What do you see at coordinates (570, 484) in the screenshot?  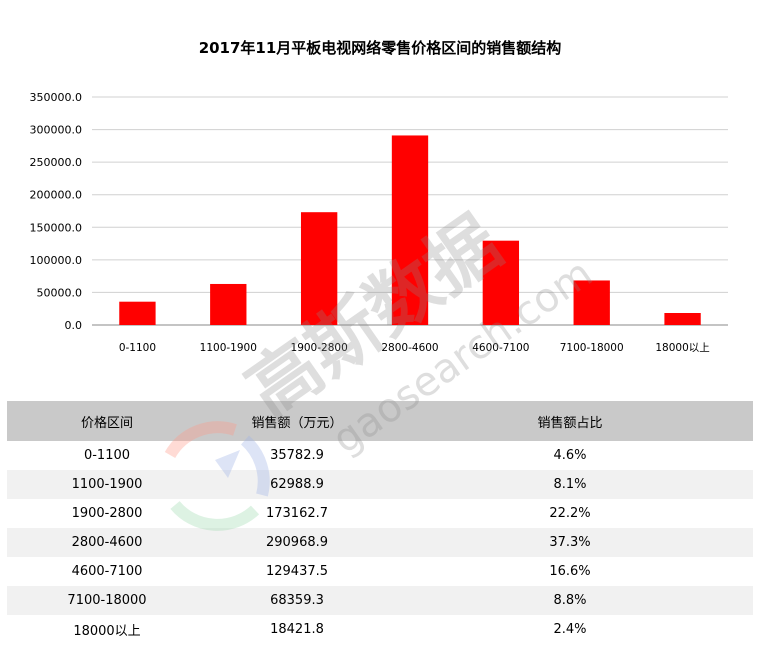 I see `cell-share: 8.1%` at bounding box center [570, 484].